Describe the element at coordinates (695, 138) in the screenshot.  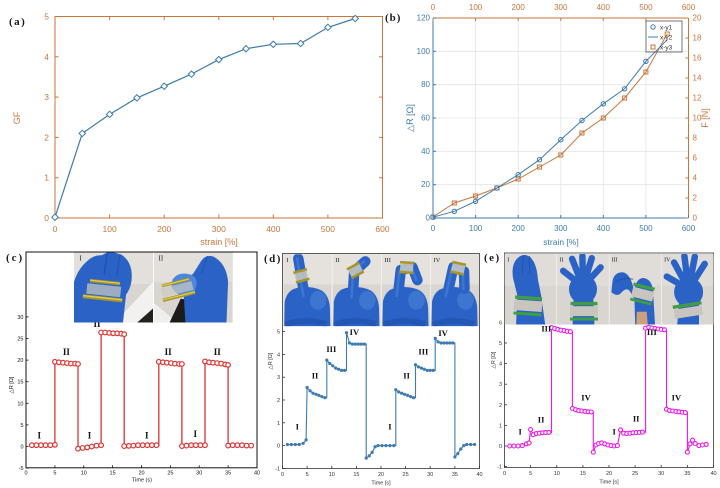
I see `svg-text: 8` at that location.